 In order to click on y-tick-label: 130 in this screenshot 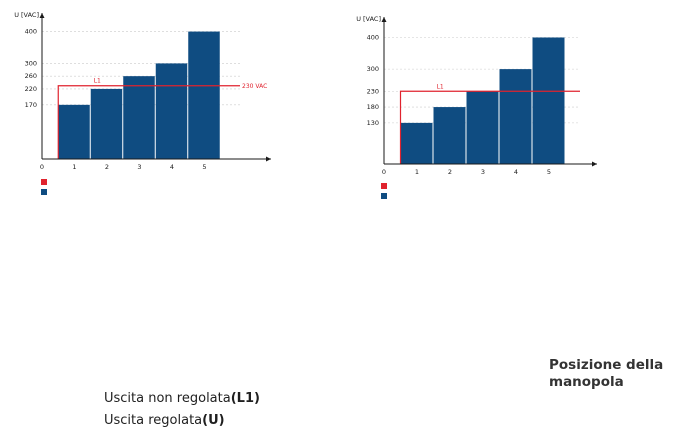, I will do `click(373, 123)`.